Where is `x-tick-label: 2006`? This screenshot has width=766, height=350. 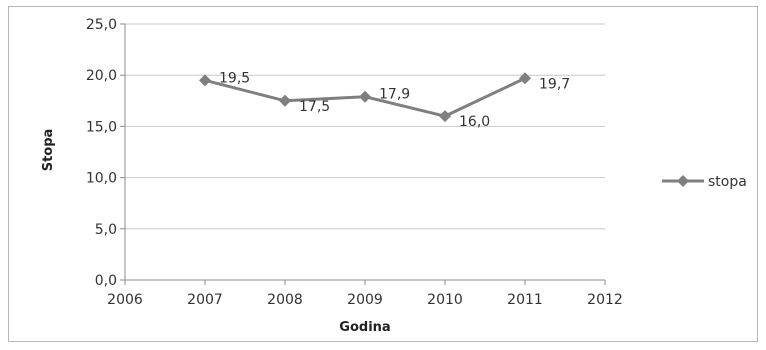 x-tick-label: 2006 is located at coordinates (125, 300).